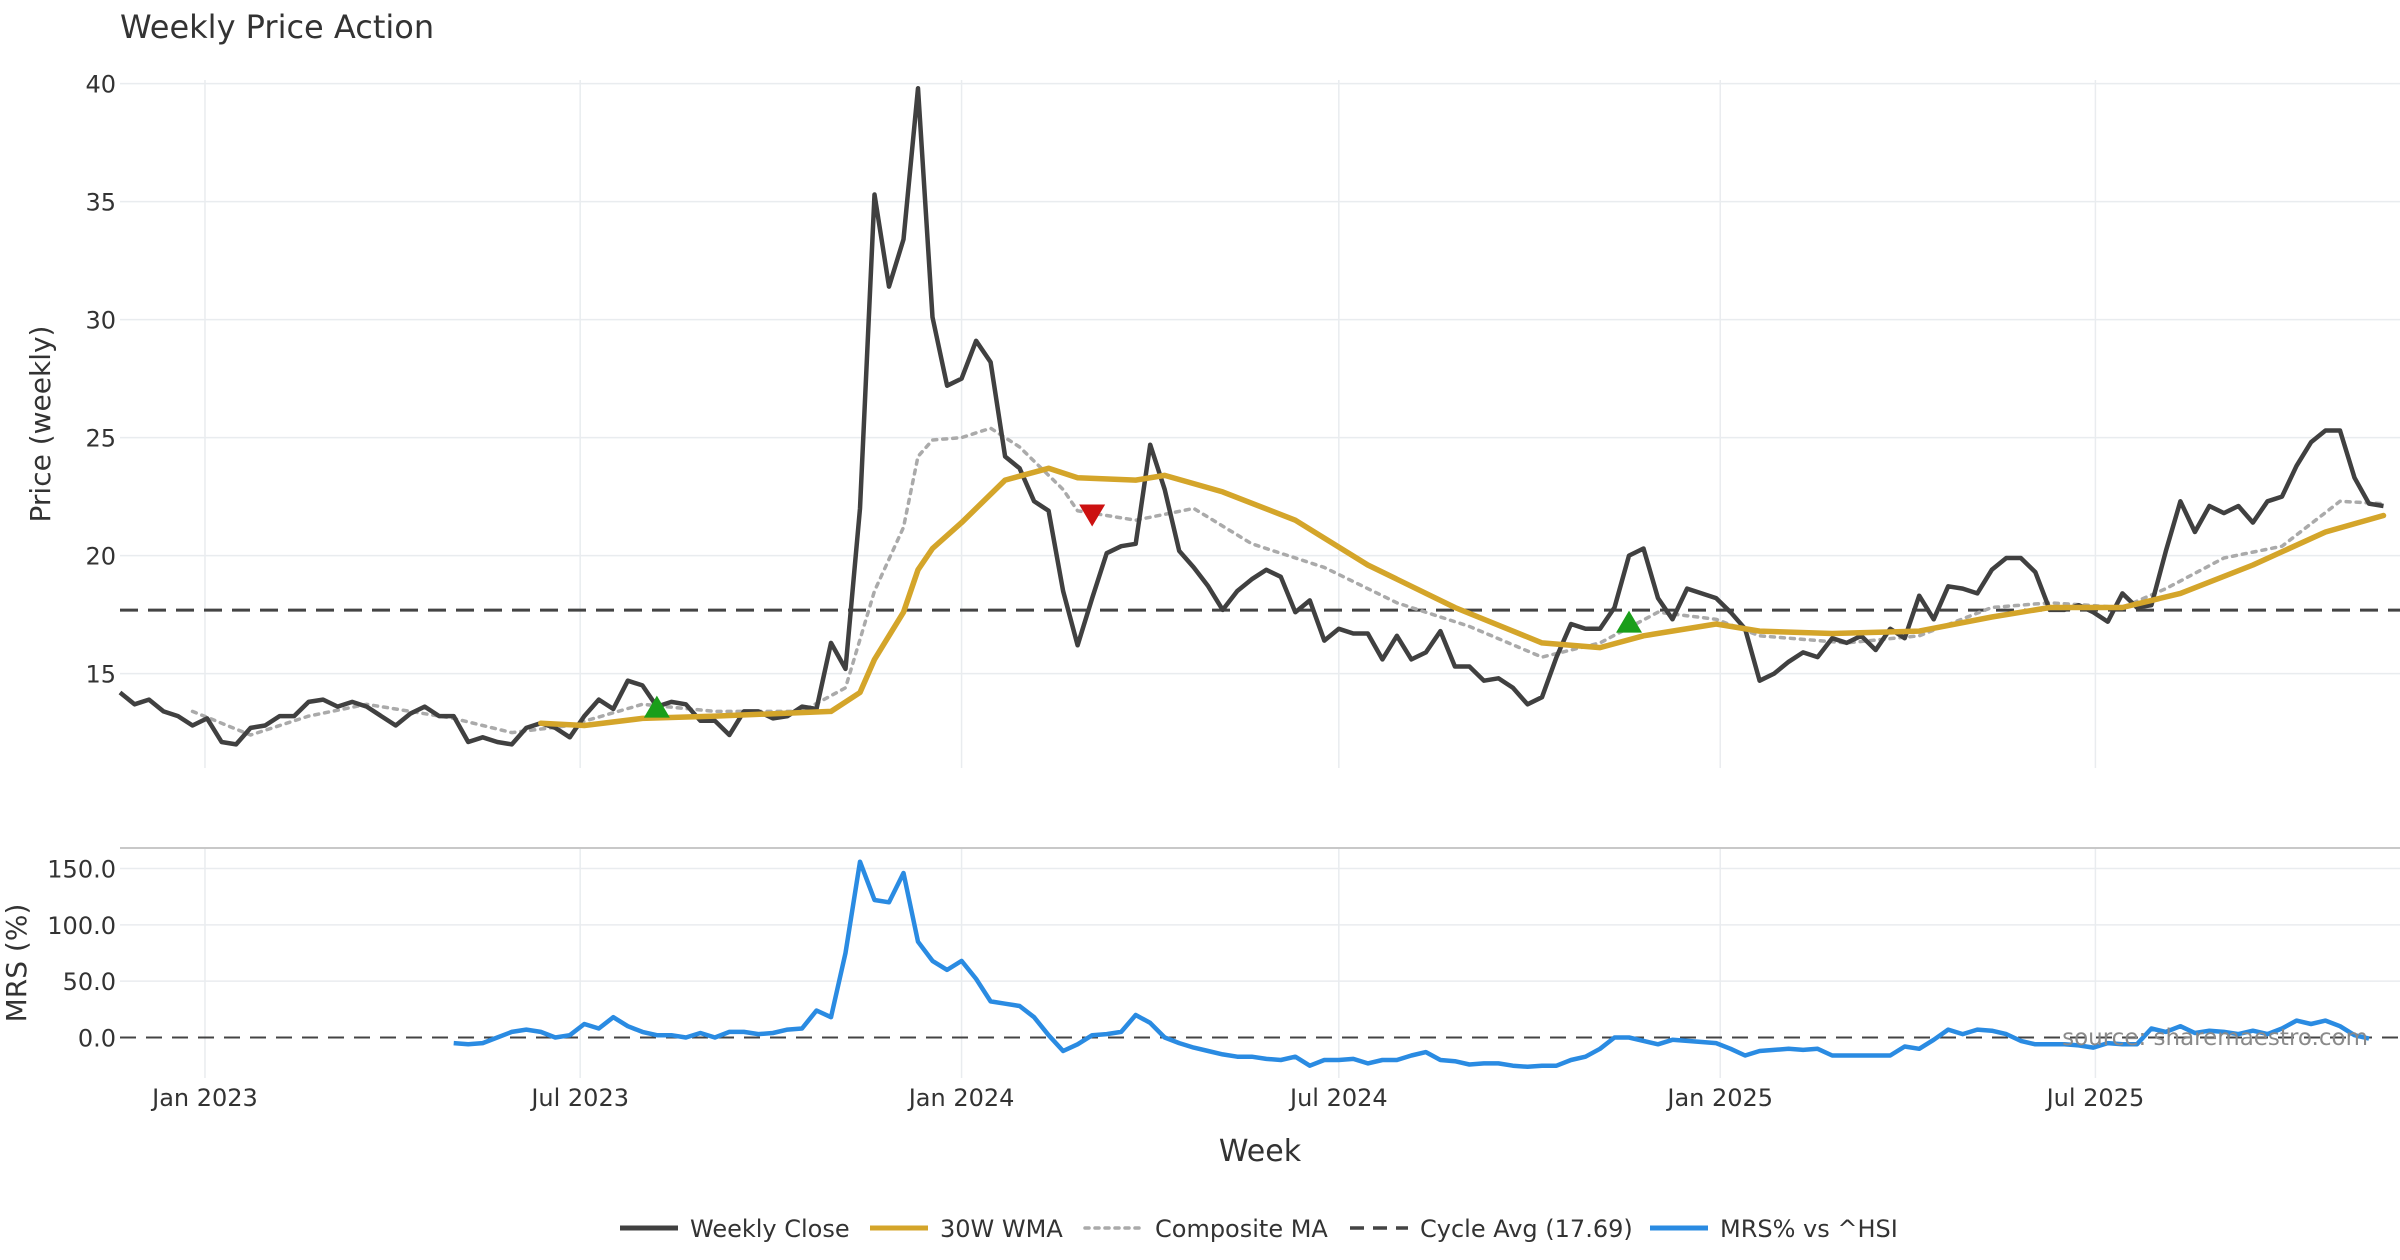  Describe the element at coordinates (2095, 1098) in the screenshot. I see `x-tick-label: Jul 2025` at that location.